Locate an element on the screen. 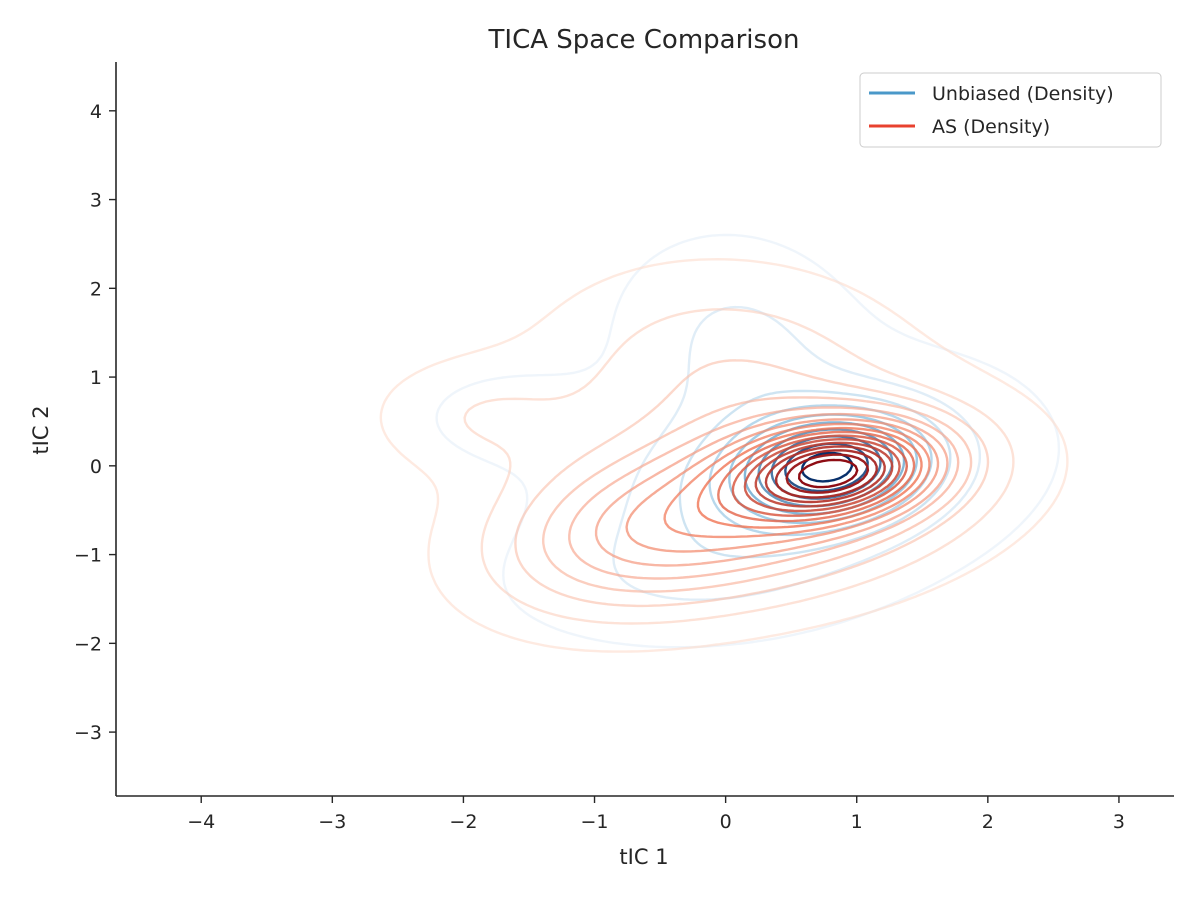 Image resolution: width=1200 pixels, height=901 pixels. x-tick-label: 0 is located at coordinates (726, 822).